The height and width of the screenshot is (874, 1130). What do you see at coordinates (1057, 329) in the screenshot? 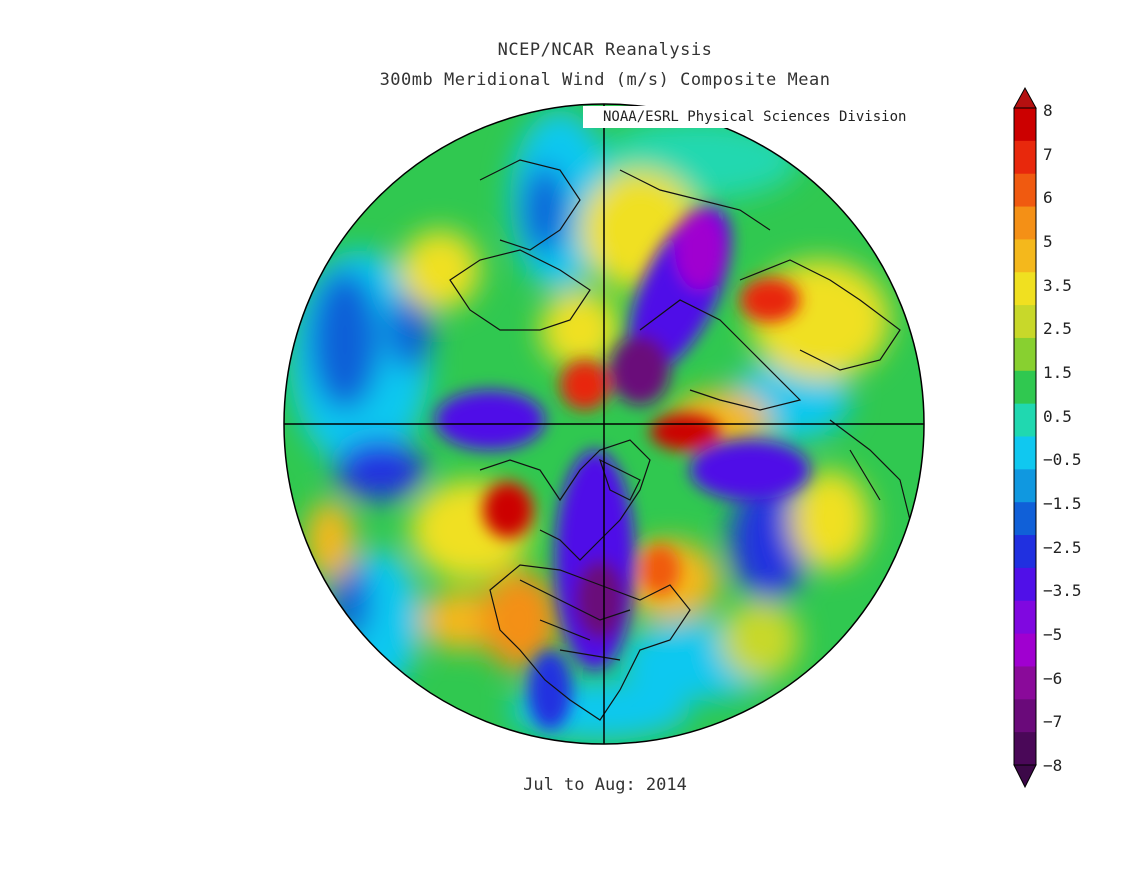
I see `colorbar-tick-label: 2.5` at bounding box center [1057, 329].